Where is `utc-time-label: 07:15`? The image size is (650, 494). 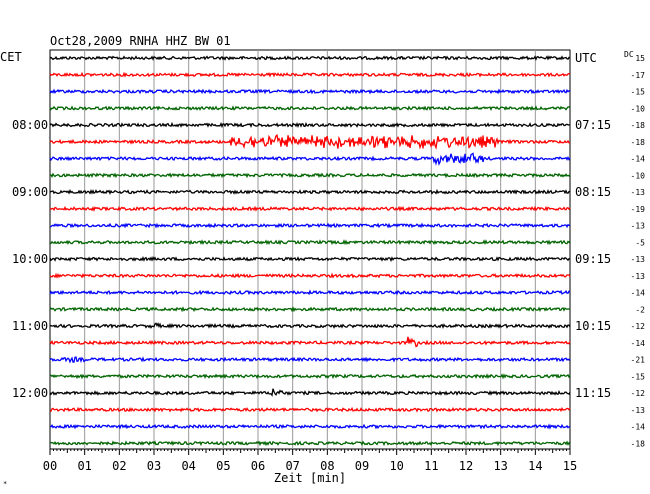 utc-time-label: 07:15 is located at coordinates (593, 125).